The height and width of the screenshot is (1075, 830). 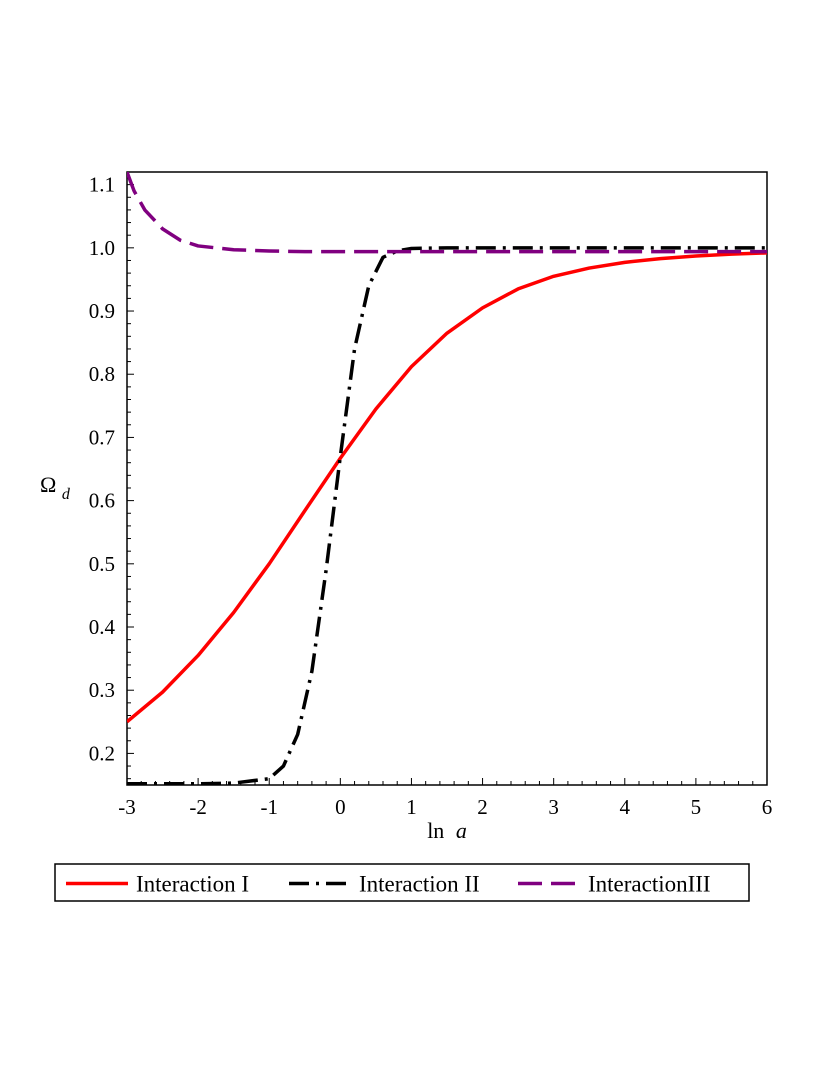 I want to click on y-tick-label: 0.8, so click(x=102, y=374).